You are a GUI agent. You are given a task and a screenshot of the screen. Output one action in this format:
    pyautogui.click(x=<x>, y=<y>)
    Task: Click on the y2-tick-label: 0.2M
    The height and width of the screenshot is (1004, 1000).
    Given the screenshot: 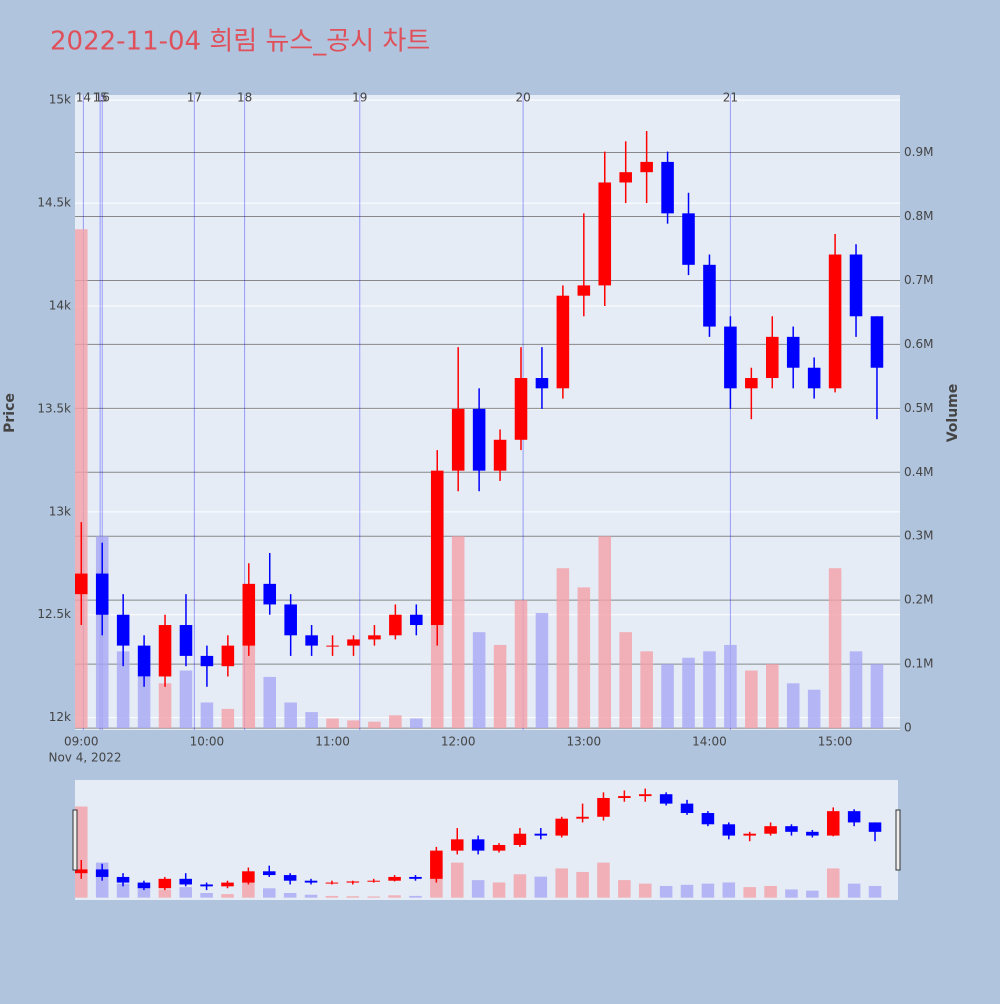 What is the action you would take?
    pyautogui.click(x=918, y=600)
    